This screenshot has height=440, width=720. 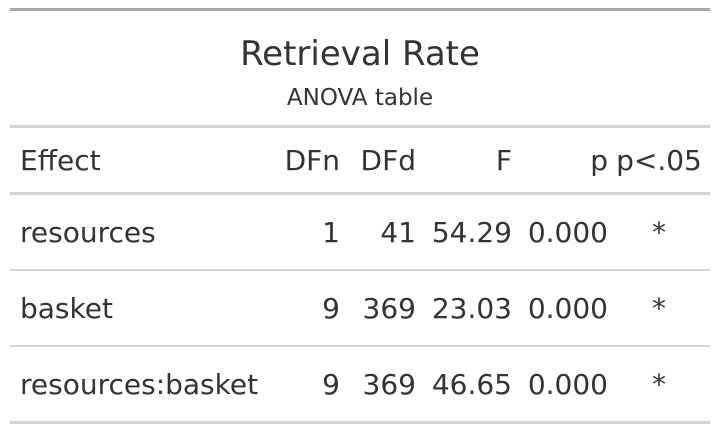 What do you see at coordinates (378, 232) in the screenshot?
I see `dfd-cell: 41` at bounding box center [378, 232].